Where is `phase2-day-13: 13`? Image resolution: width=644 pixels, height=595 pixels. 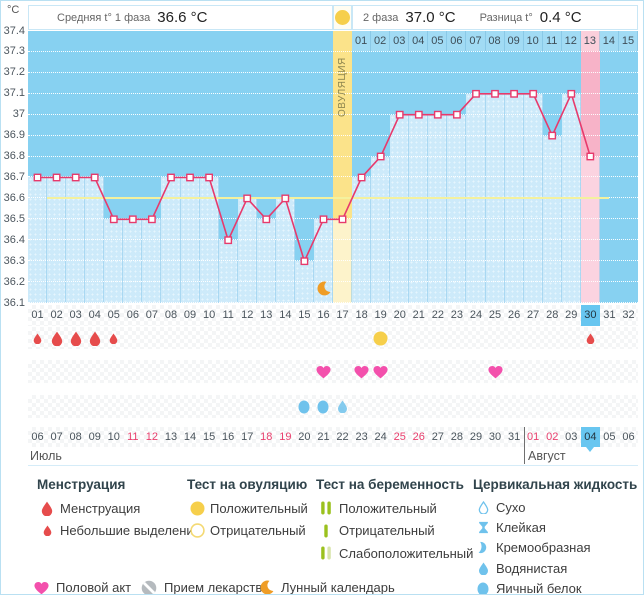
phase2-day-13: 13 is located at coordinates (590, 41).